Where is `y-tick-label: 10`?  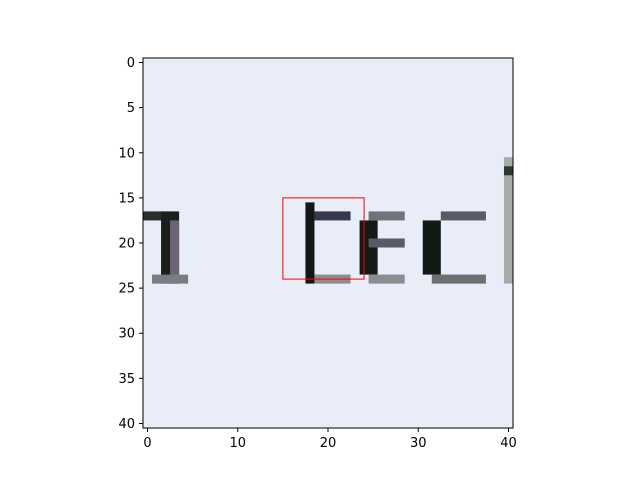 y-tick-label: 10 is located at coordinates (126, 153).